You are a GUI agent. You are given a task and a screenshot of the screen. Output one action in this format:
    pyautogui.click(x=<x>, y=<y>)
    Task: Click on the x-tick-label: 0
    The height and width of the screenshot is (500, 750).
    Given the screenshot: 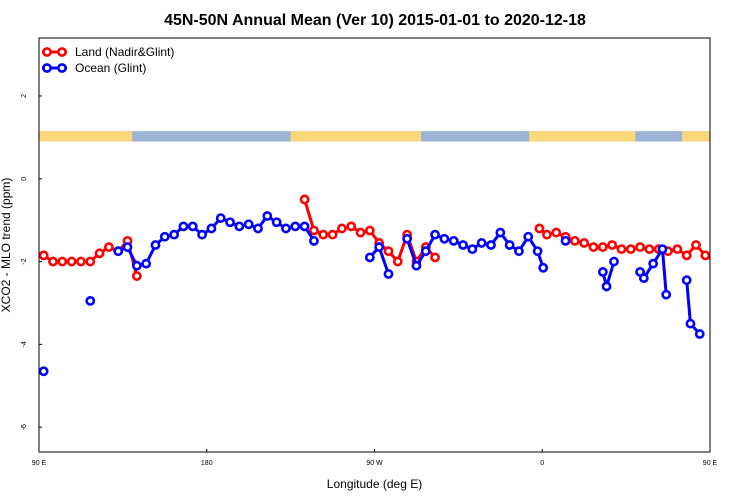 What is the action you would take?
    pyautogui.click(x=542, y=463)
    